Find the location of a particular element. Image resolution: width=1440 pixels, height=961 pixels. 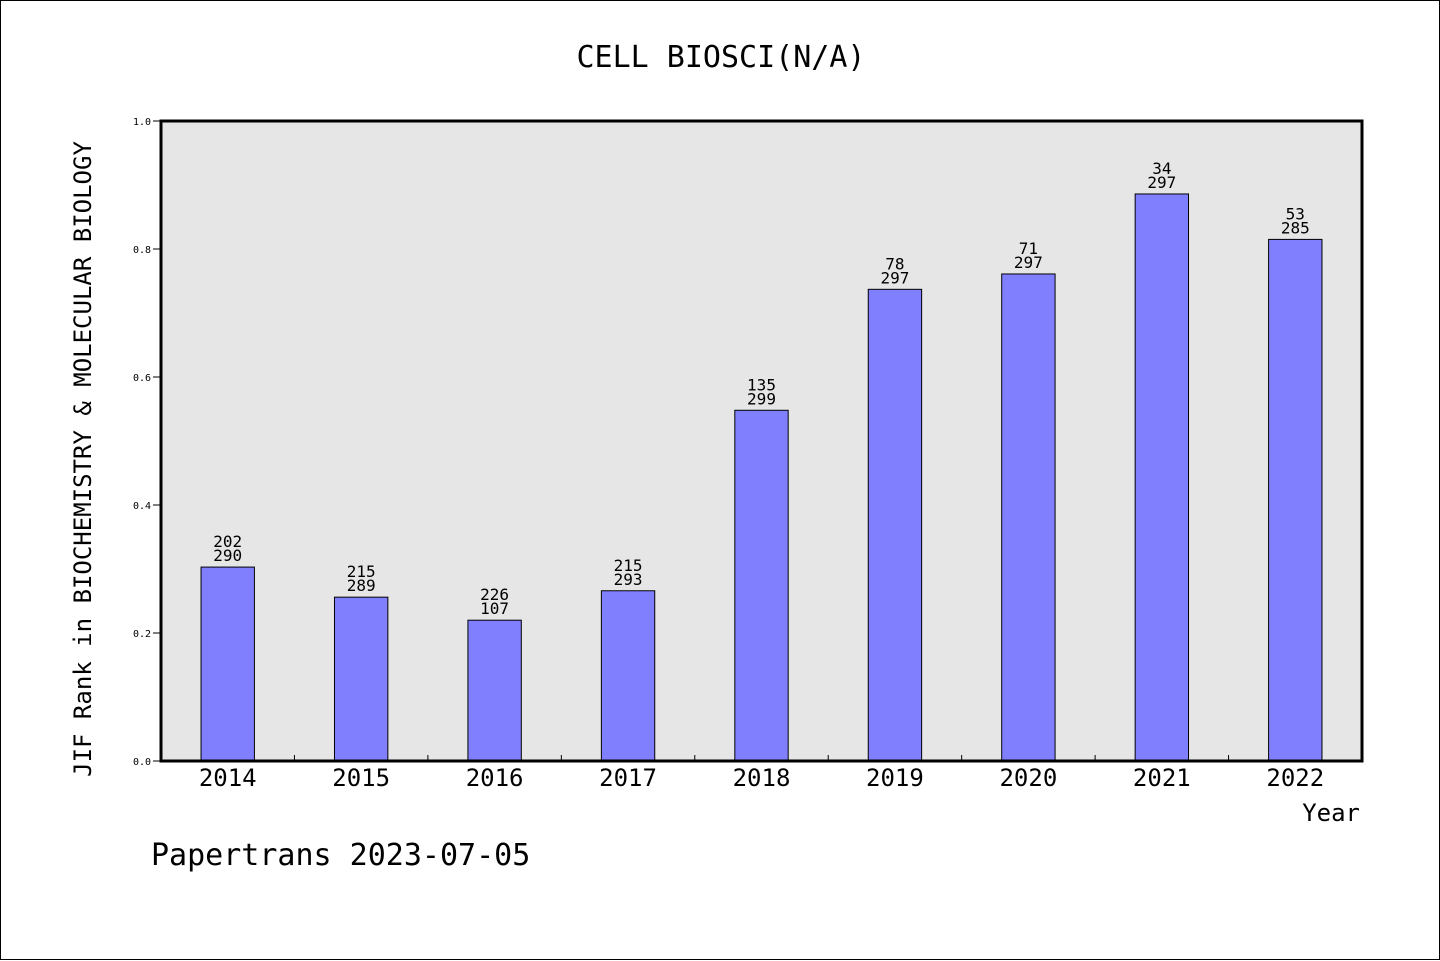

x-axis-label: Year is located at coordinates (1331, 813).